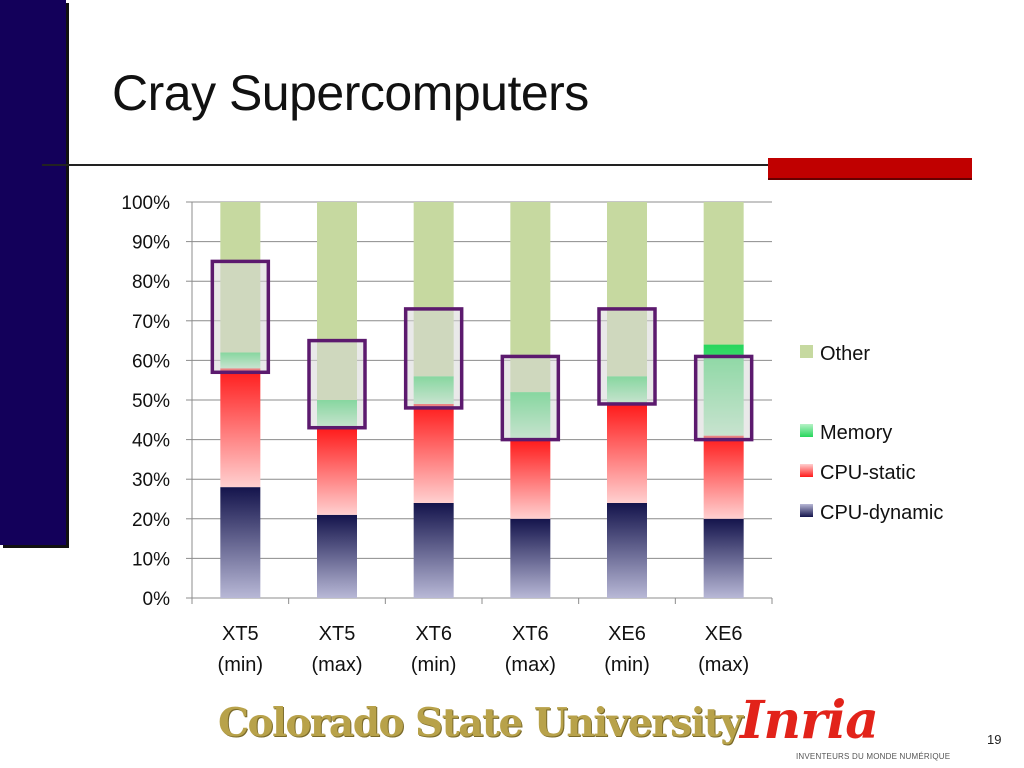 Image resolution: width=1024 pixels, height=768 pixels. What do you see at coordinates (151, 282) in the screenshot?
I see `y-tick-label: 80%` at bounding box center [151, 282].